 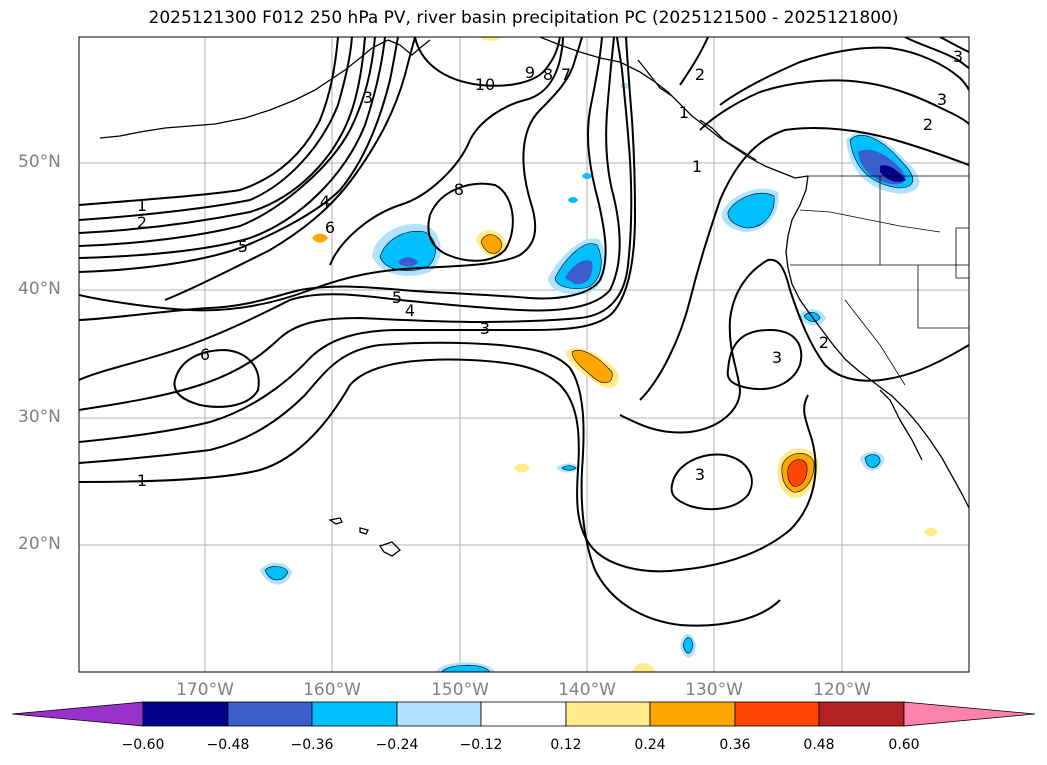 What do you see at coordinates (566, 74) in the screenshot?
I see `contour-label: 7` at bounding box center [566, 74].